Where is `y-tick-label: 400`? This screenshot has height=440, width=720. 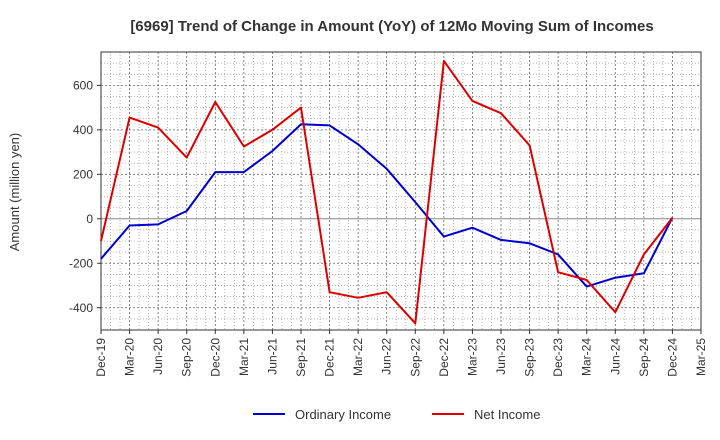
y-tick-label: 400 is located at coordinates (83, 130).